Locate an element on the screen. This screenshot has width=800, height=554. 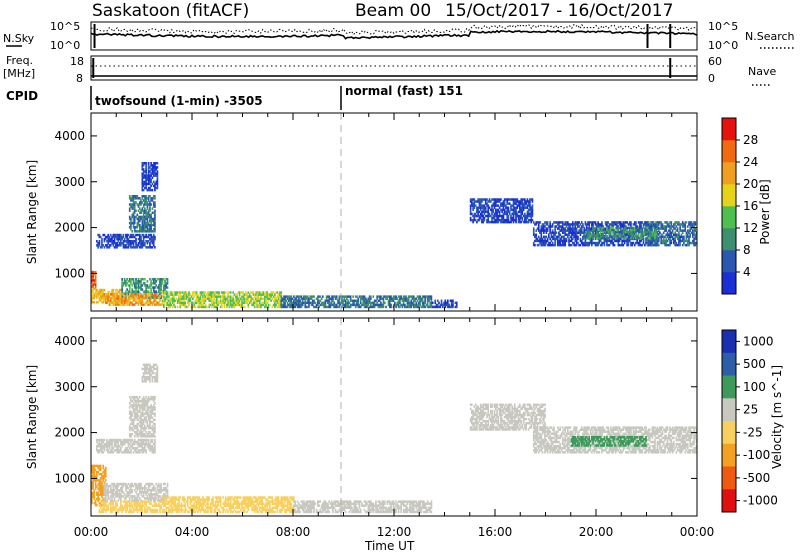
colorbar-tick-label: 24 is located at coordinates (750, 162).